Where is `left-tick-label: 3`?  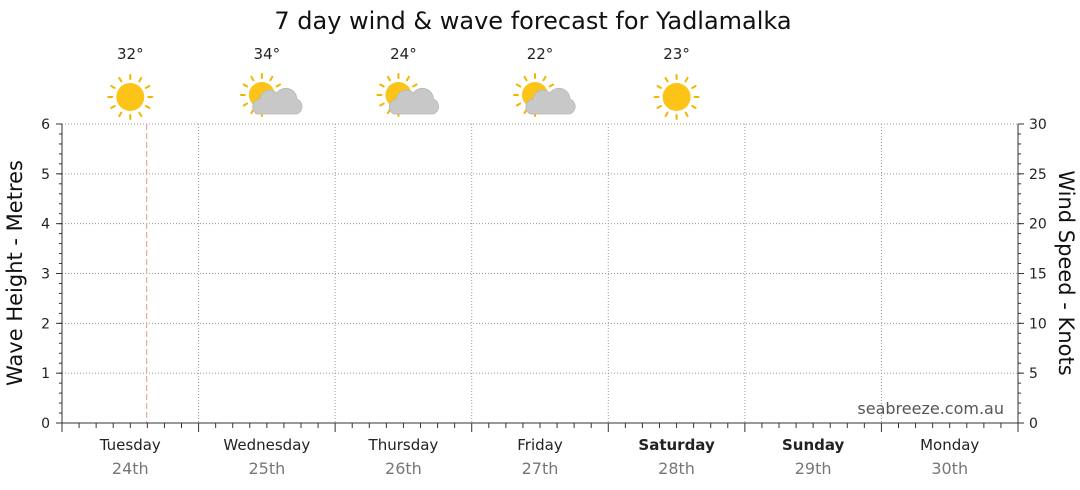
left-tick-label: 3 is located at coordinates (45, 275).